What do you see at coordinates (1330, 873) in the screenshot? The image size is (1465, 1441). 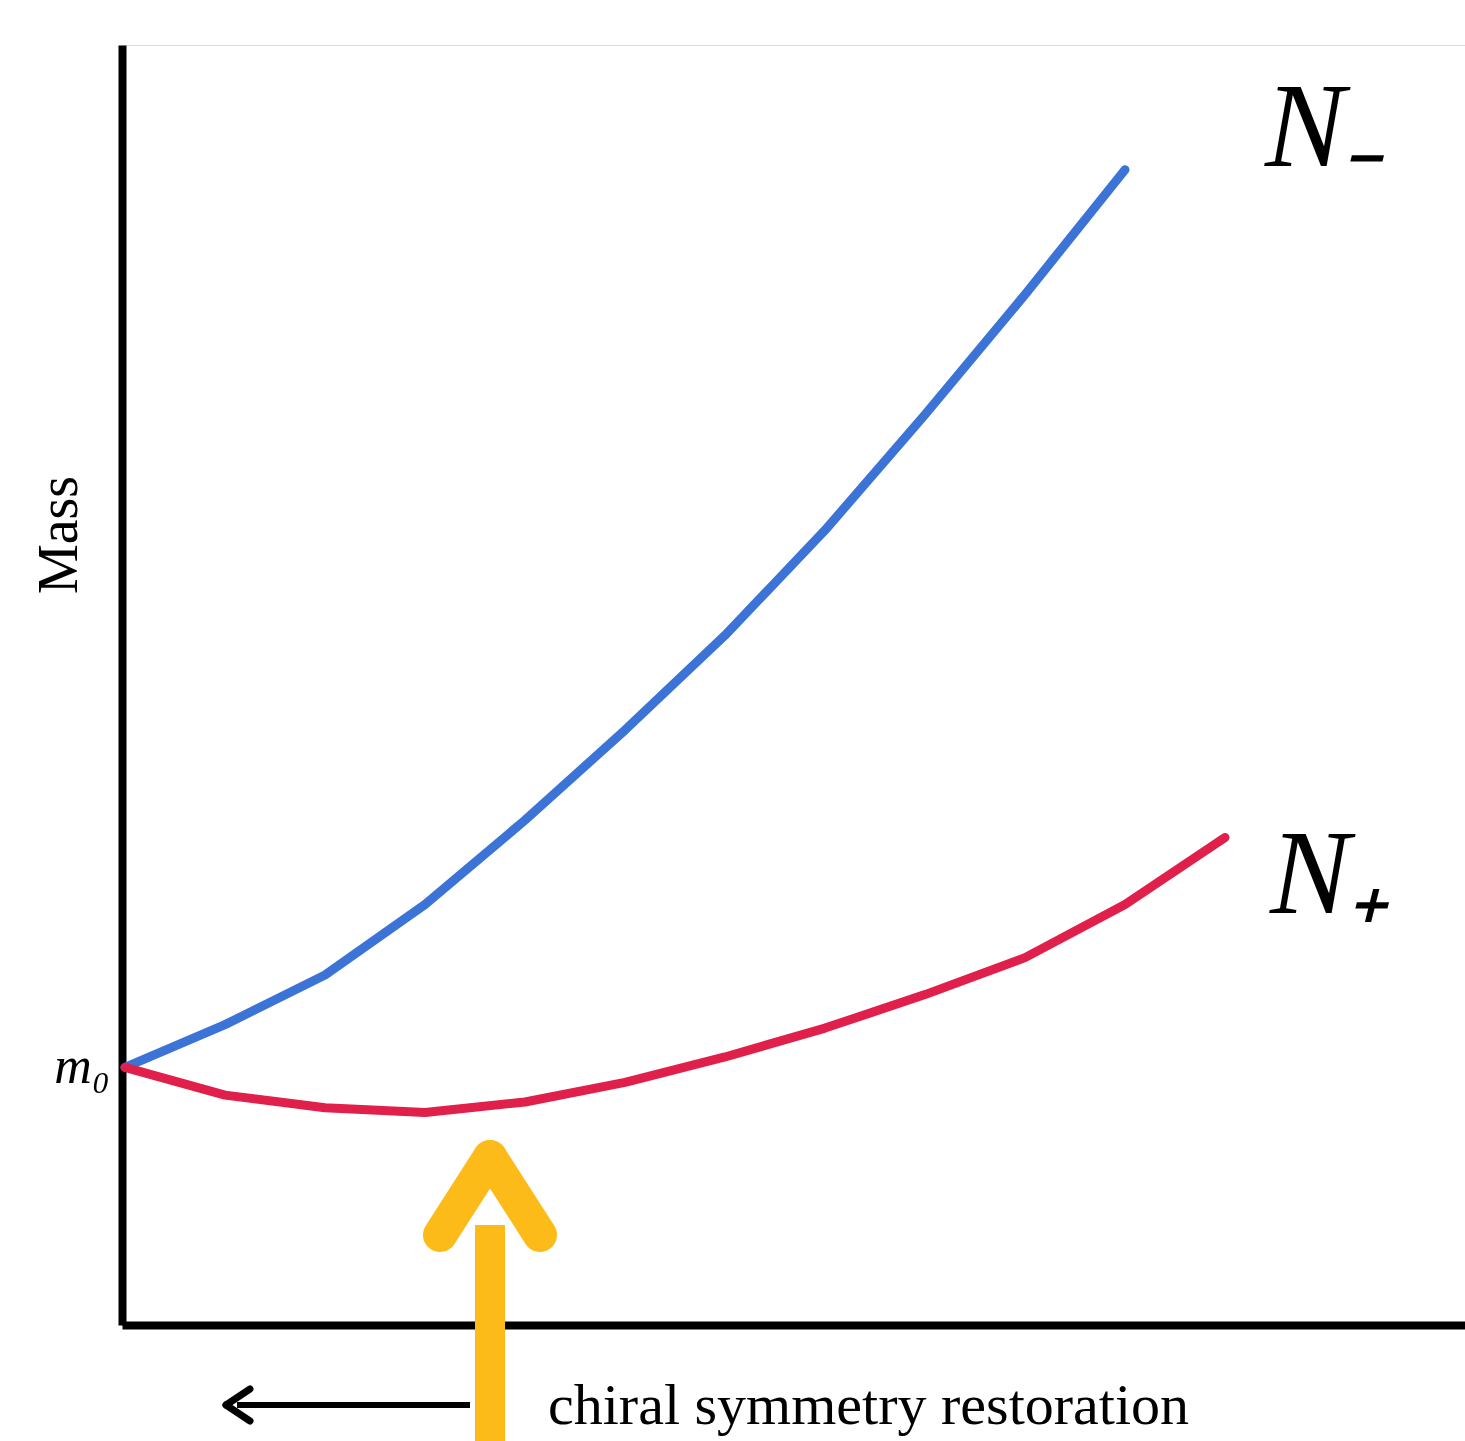 I see `series-label: N₊` at bounding box center [1330, 873].